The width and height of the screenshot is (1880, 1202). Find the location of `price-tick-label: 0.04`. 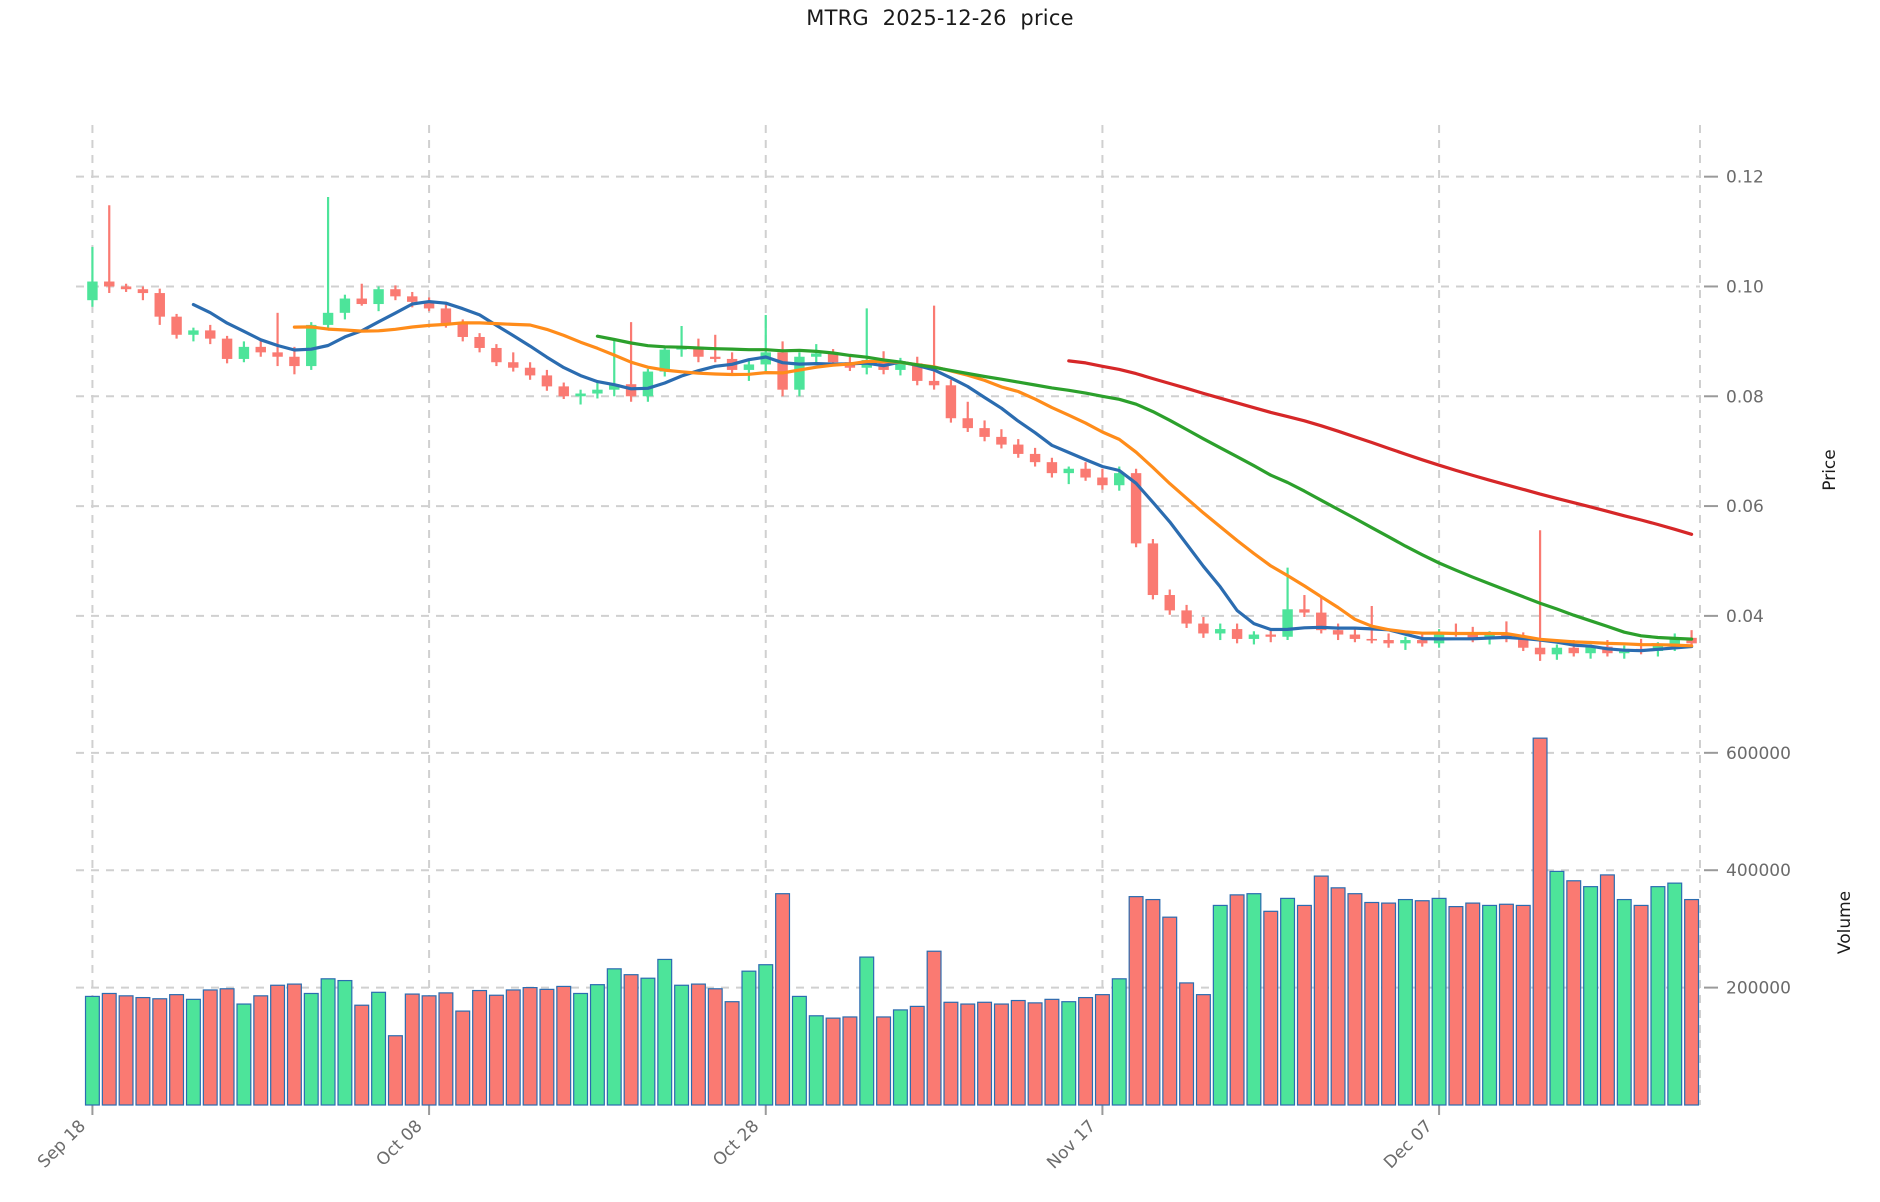

price-tick-label: 0.04 is located at coordinates (1745, 617).